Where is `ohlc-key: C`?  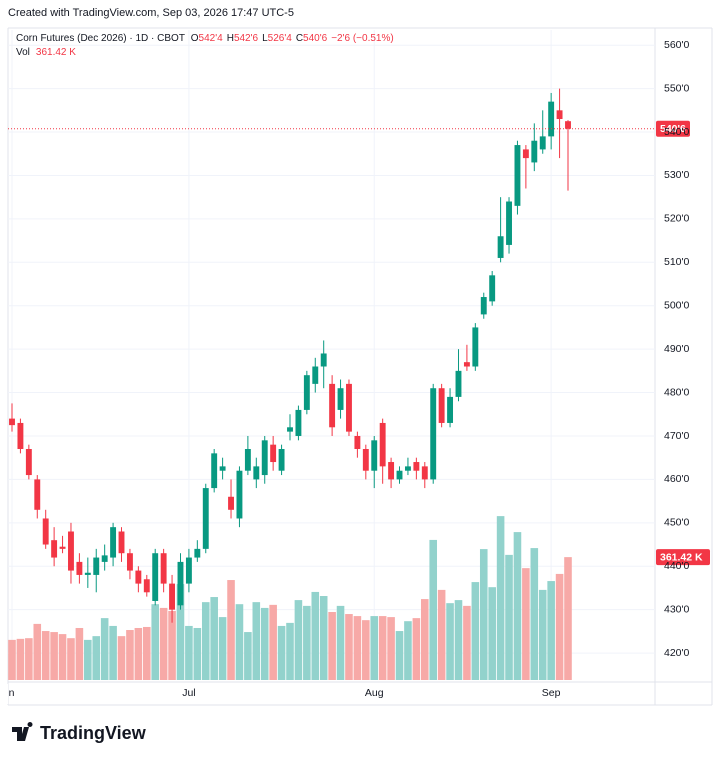
ohlc-key: C is located at coordinates (299, 38).